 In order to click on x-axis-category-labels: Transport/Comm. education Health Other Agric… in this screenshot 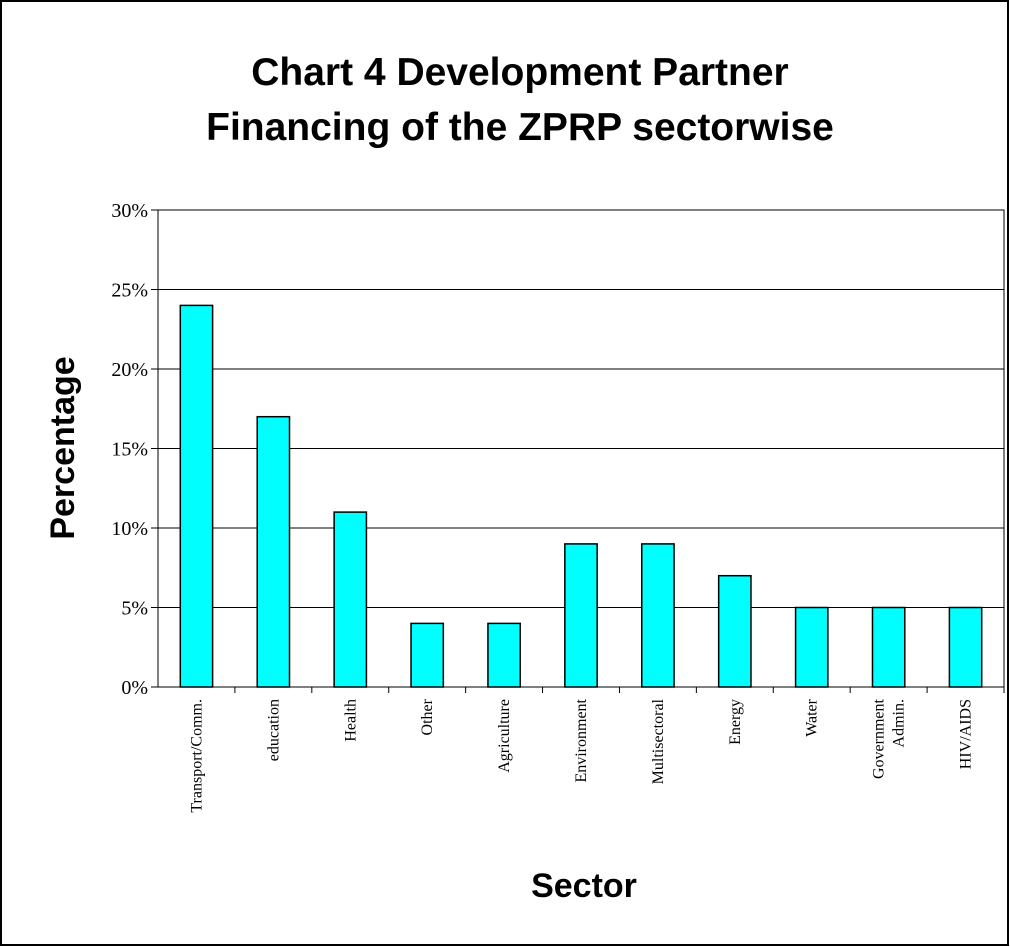, I will do `click(596, 750)`.